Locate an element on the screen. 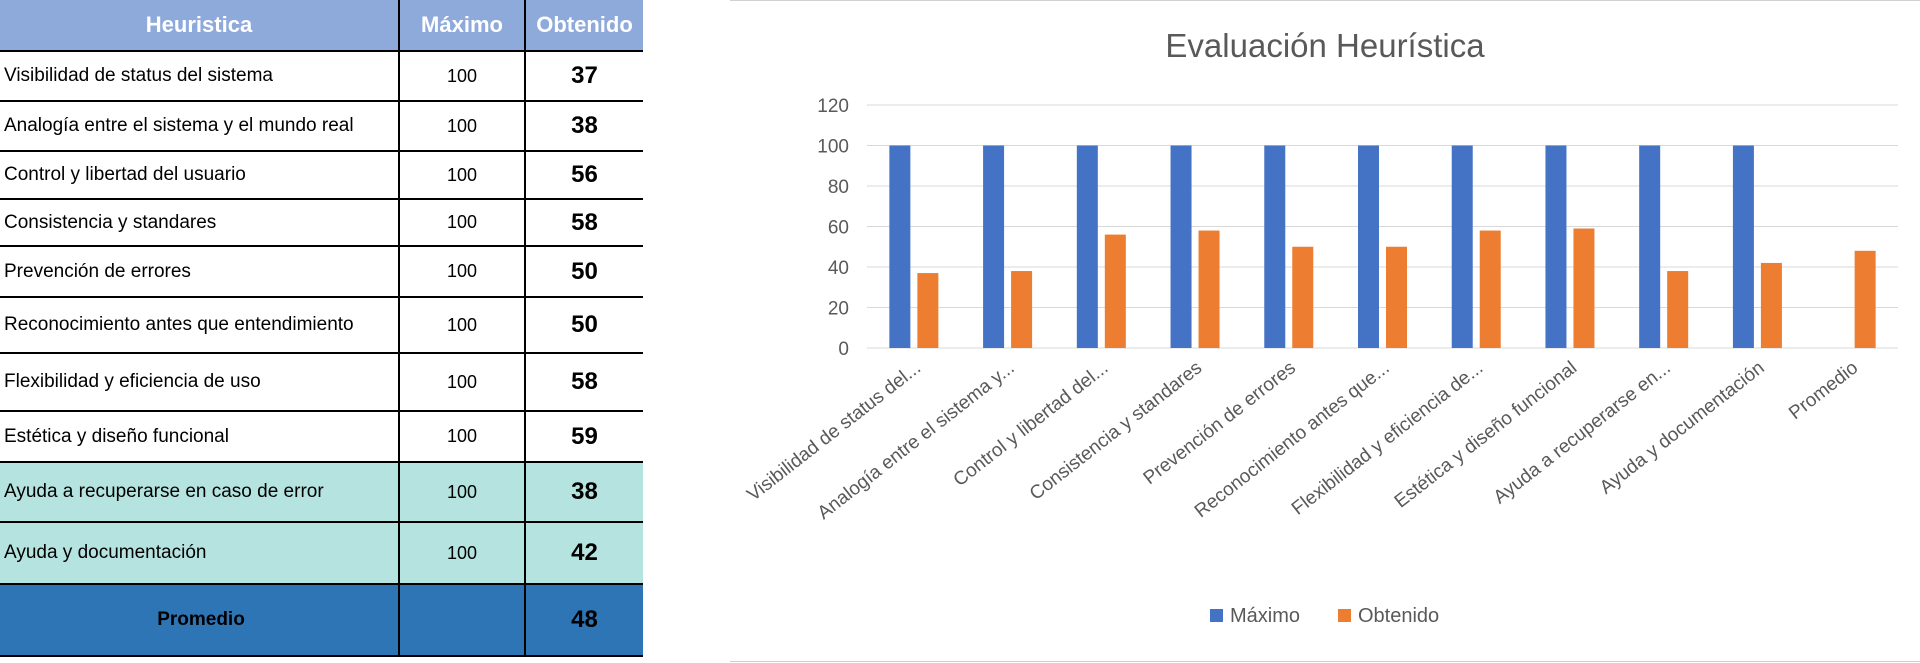 The image size is (1920, 663). table-header-row: Heuristica Máximo Obtenido is located at coordinates (321, 26).